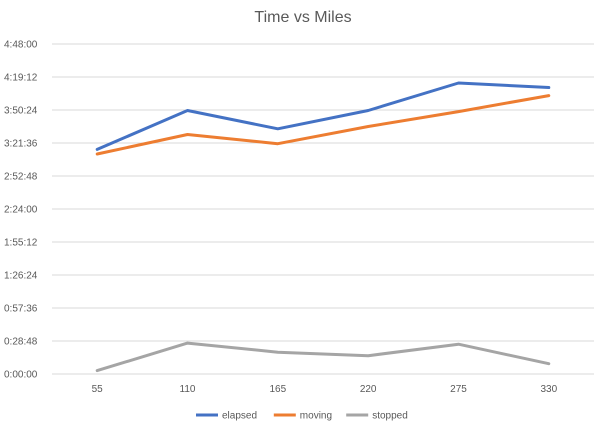 The width and height of the screenshot is (606, 436). What do you see at coordinates (21, 111) in the screenshot?
I see `y-tick-label: 3:50:24` at bounding box center [21, 111].